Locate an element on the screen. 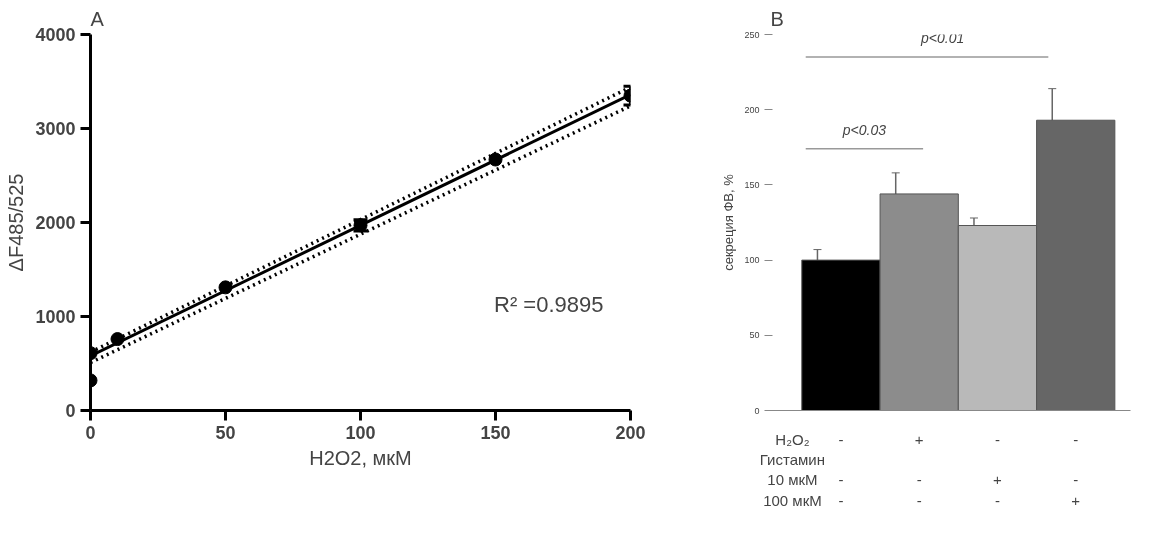 The image size is (1168, 542). y-axis-title: секреция ФВ, % is located at coordinates (729, 222).